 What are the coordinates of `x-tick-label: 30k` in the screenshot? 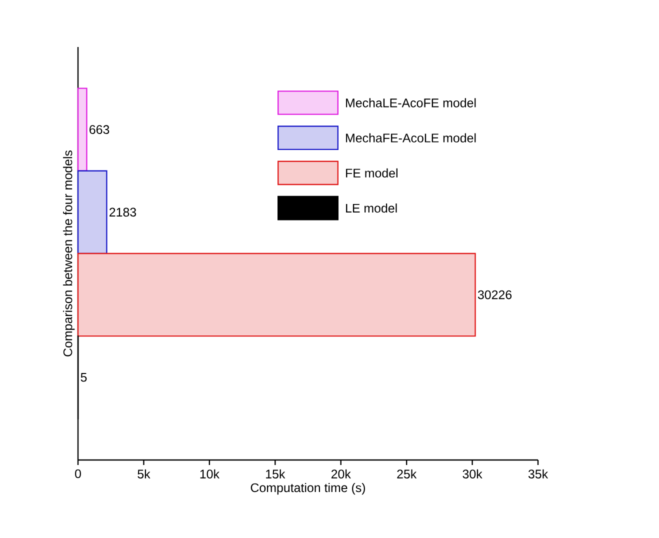 It's located at (472, 473).